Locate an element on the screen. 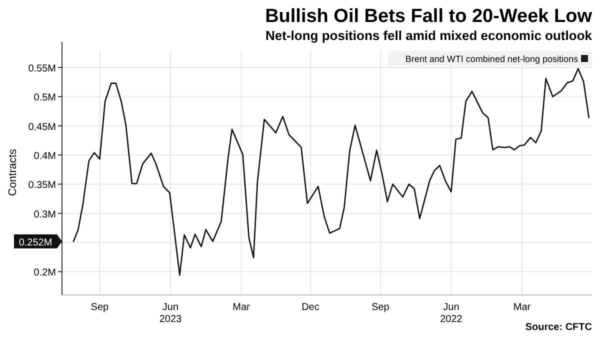 The height and width of the screenshot is (355, 600). text: 0.252M is located at coordinates (35, 242).